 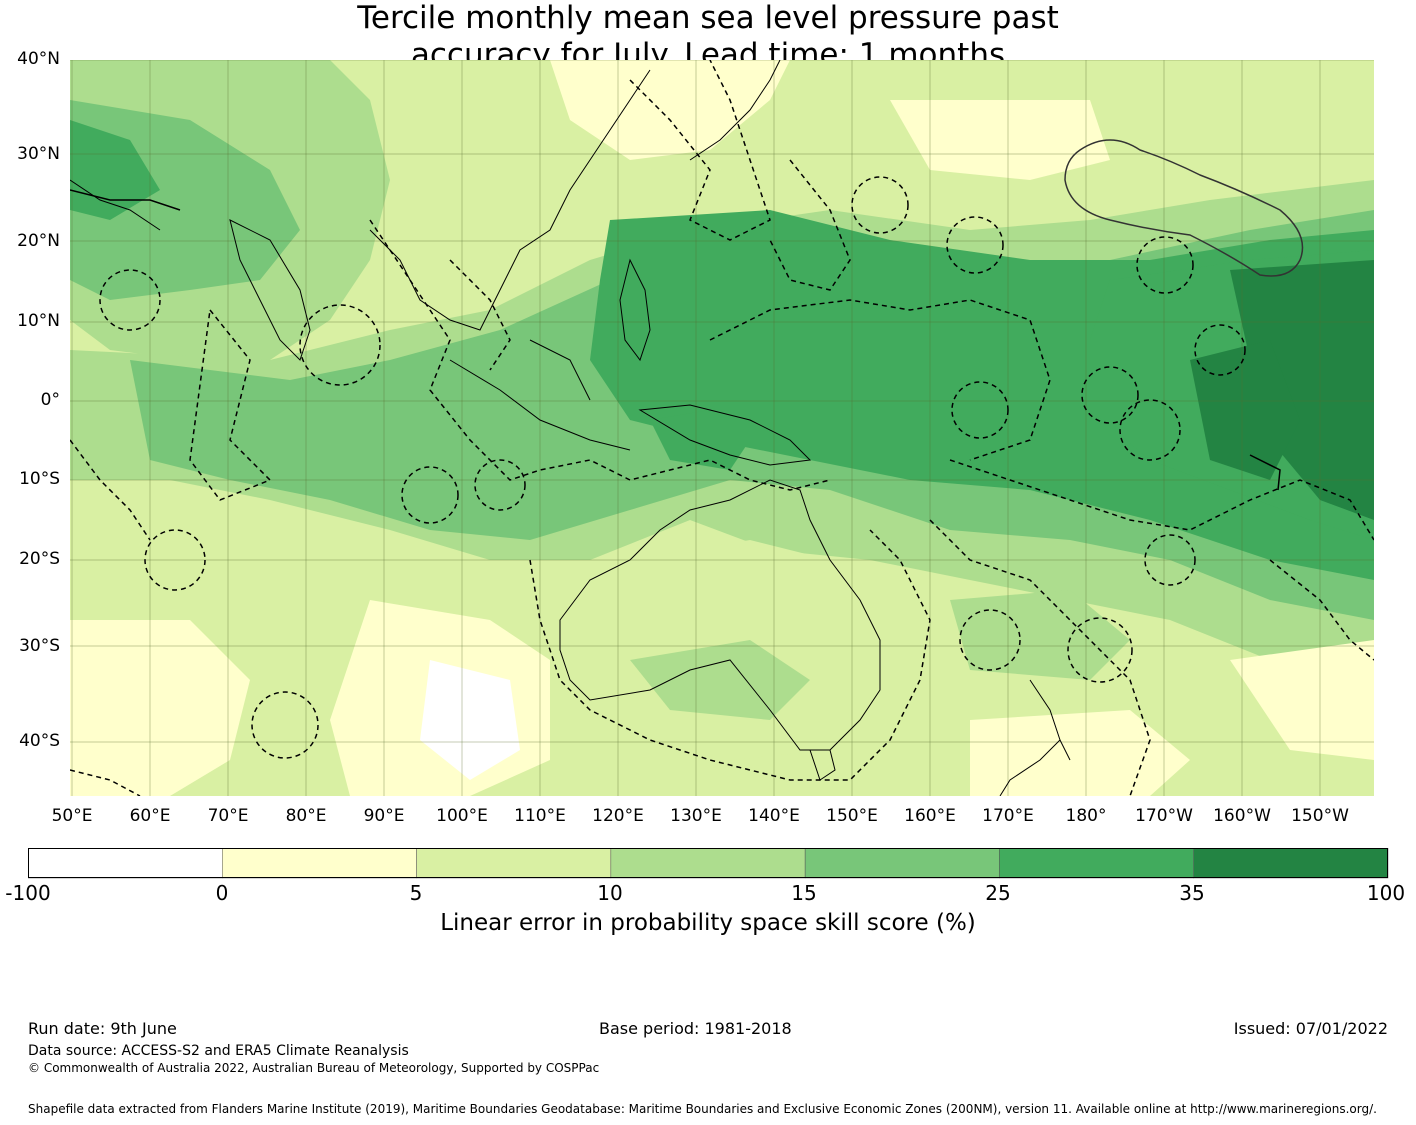 What do you see at coordinates (774, 816) in the screenshot?
I see `lon-label: 140°E` at bounding box center [774, 816].